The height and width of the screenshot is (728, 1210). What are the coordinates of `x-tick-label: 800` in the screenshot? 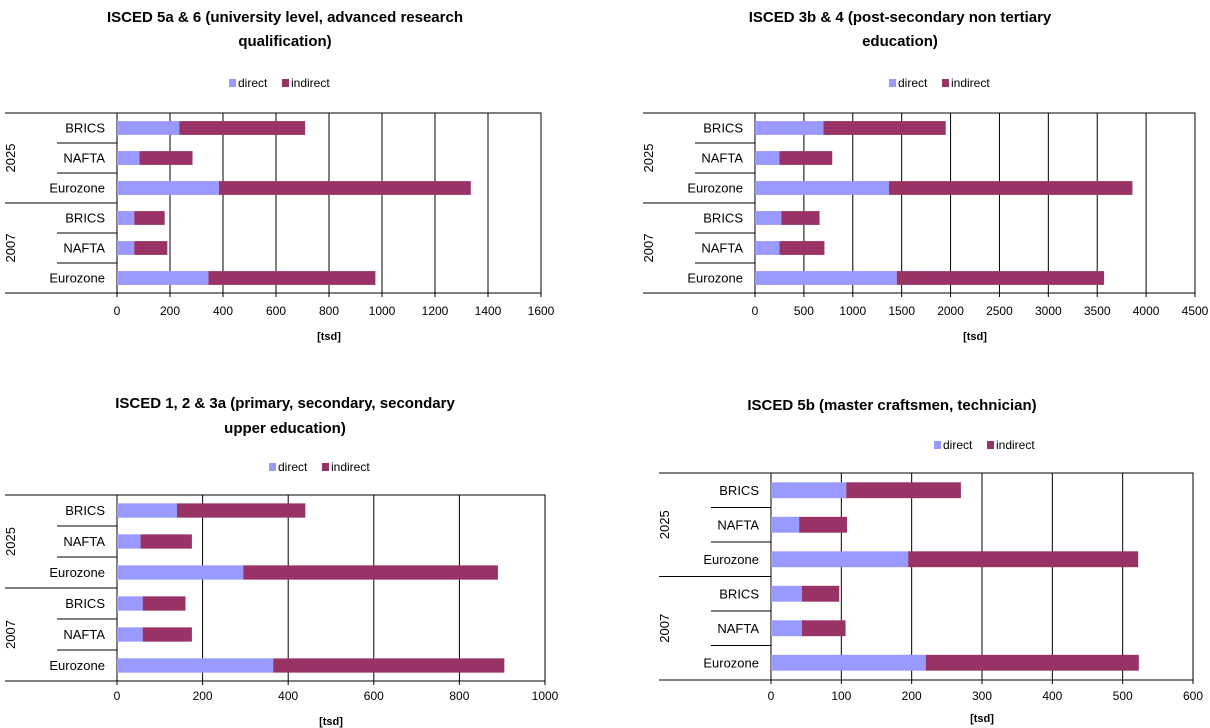 It's located at (459, 696).